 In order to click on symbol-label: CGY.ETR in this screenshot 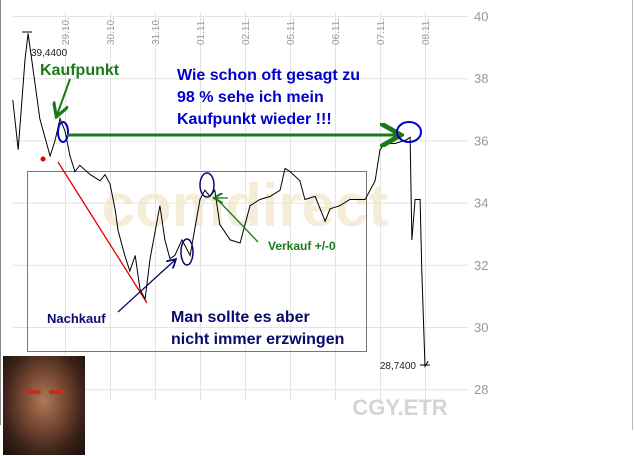, I will do `click(399, 407)`.